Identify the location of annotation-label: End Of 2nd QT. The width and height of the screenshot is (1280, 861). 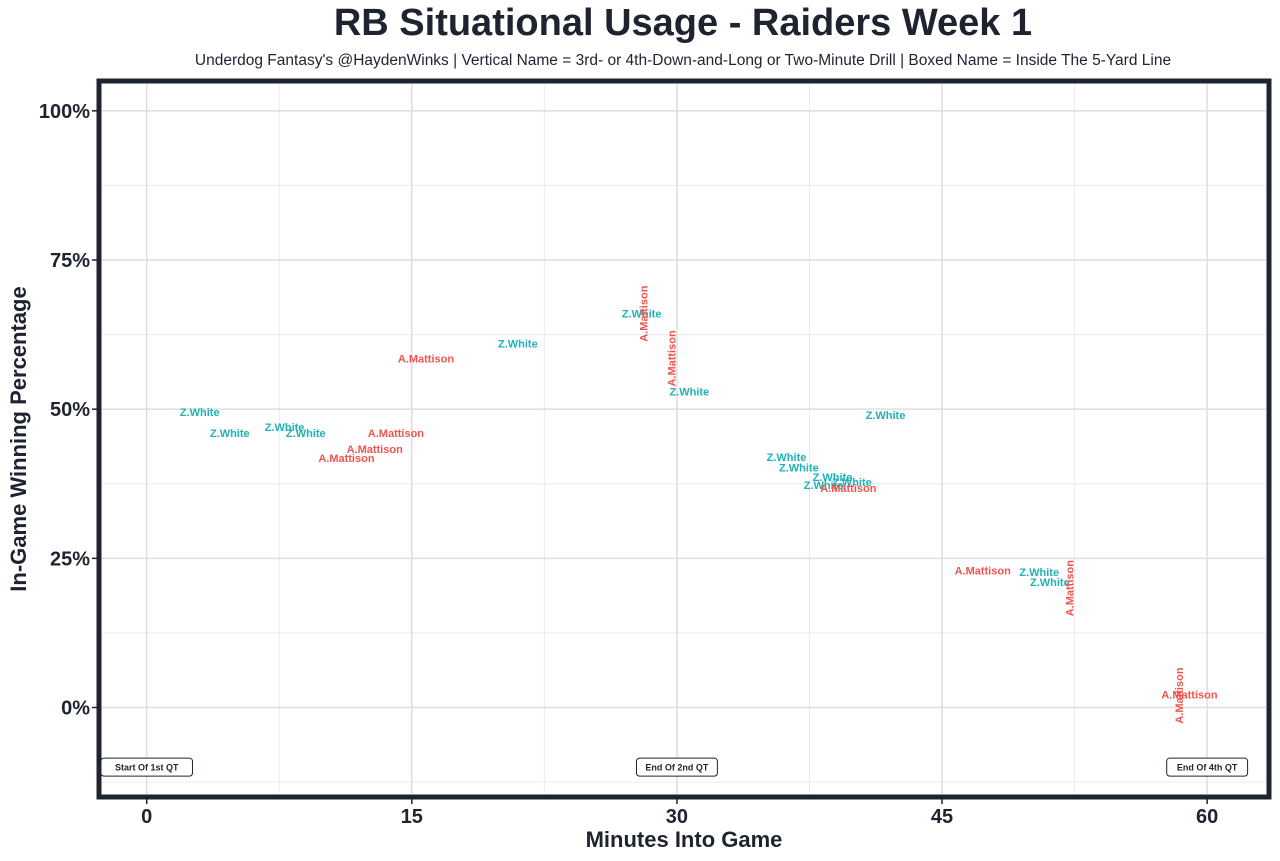
(676, 768).